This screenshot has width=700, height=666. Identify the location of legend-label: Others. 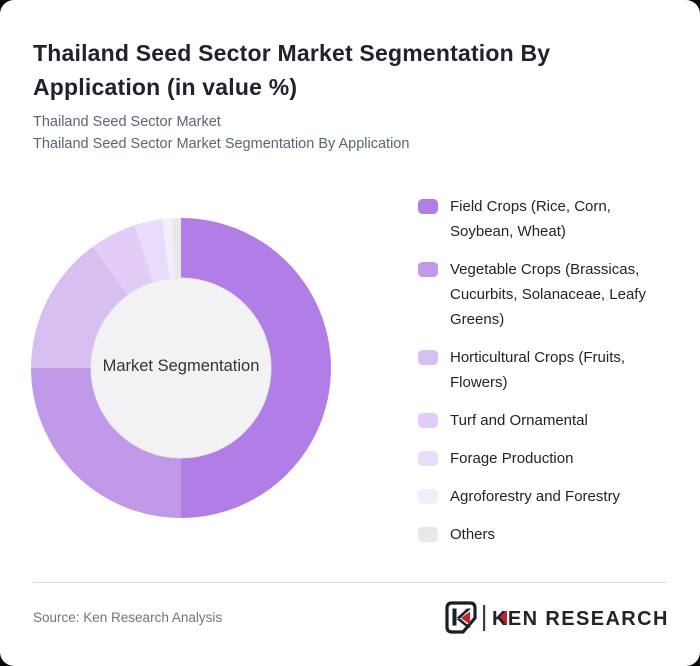
(473, 534).